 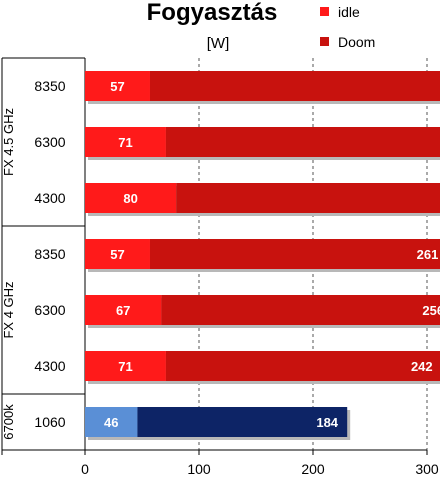 What do you see at coordinates (8, 309) in the screenshot?
I see `group-label: FX 4 GHz` at bounding box center [8, 309].